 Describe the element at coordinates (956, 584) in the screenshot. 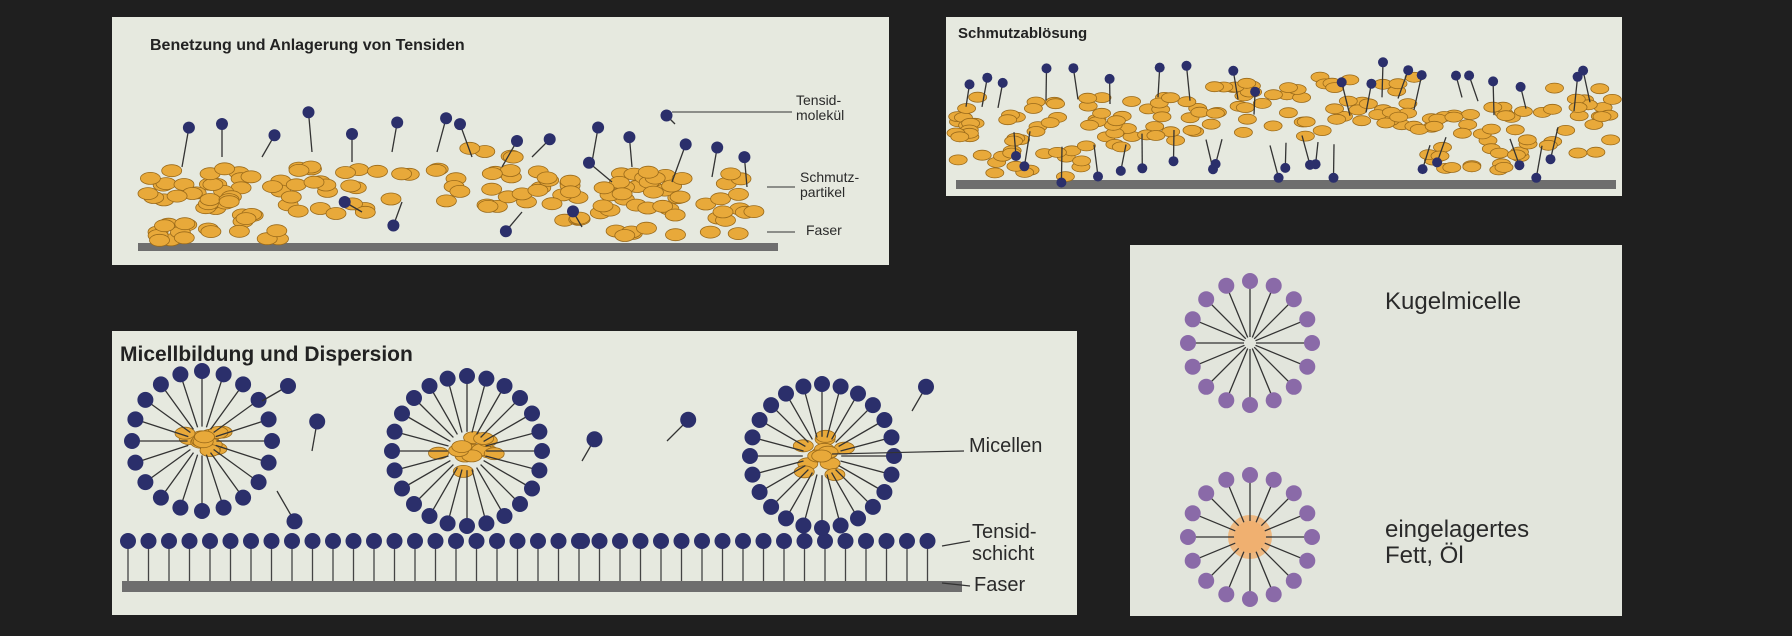

I see `leader-line` at that location.